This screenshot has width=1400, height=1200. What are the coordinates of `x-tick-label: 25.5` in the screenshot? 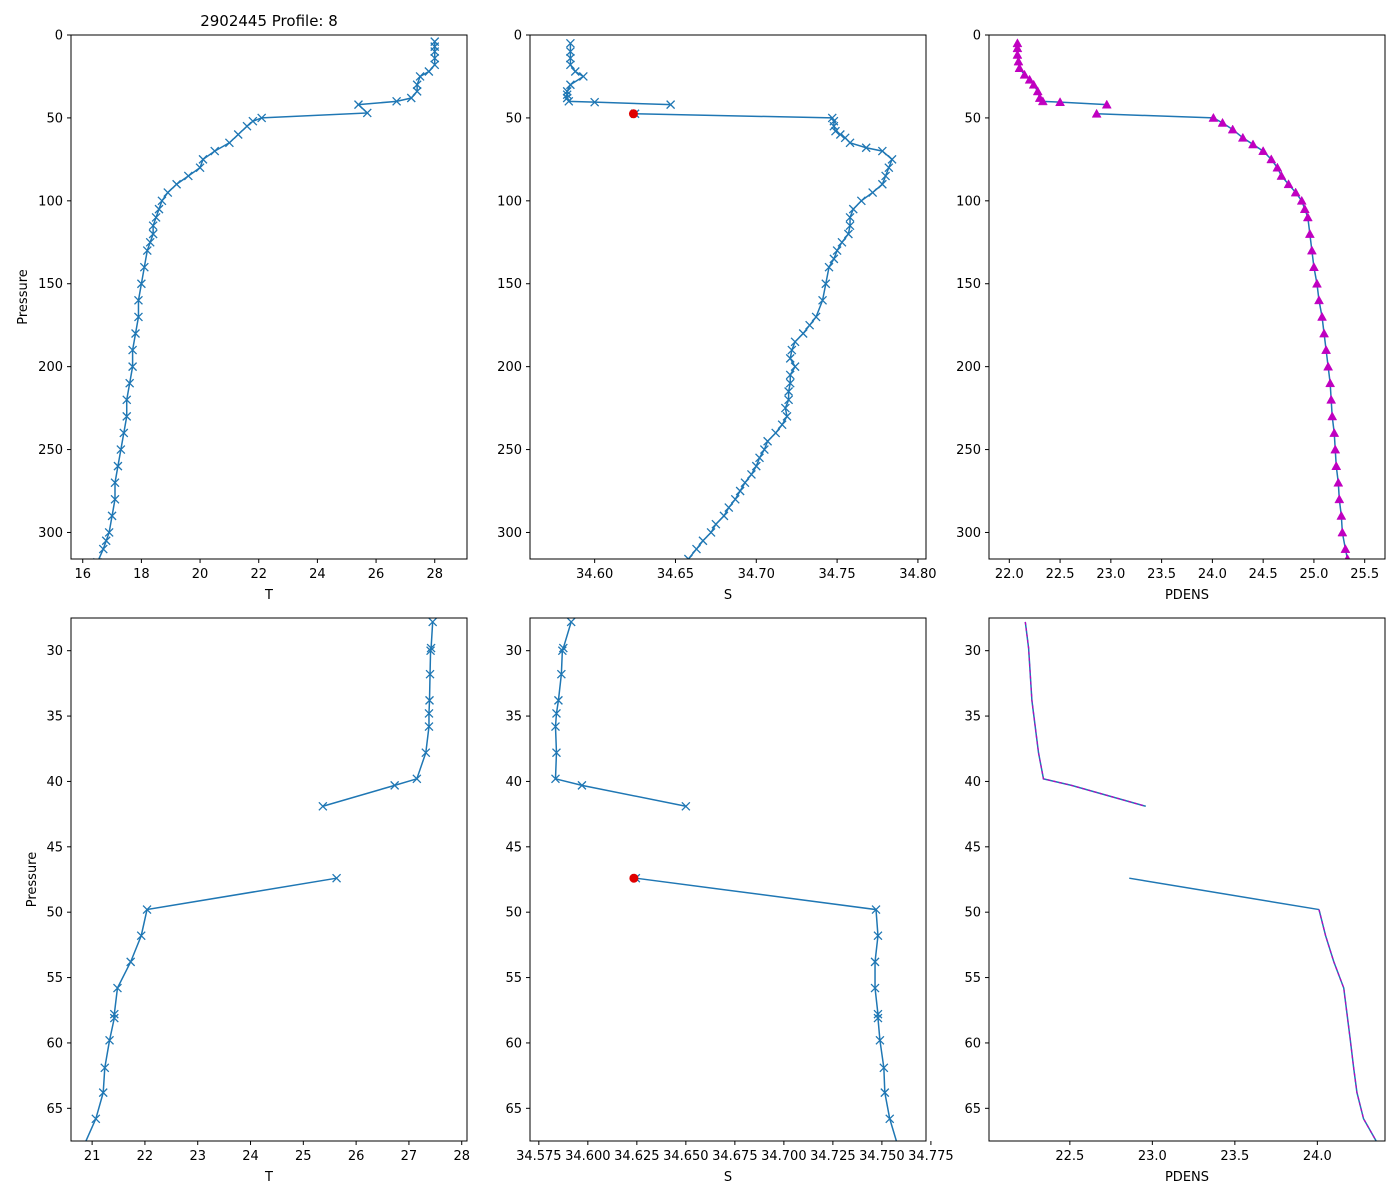 It's located at (1364, 574).